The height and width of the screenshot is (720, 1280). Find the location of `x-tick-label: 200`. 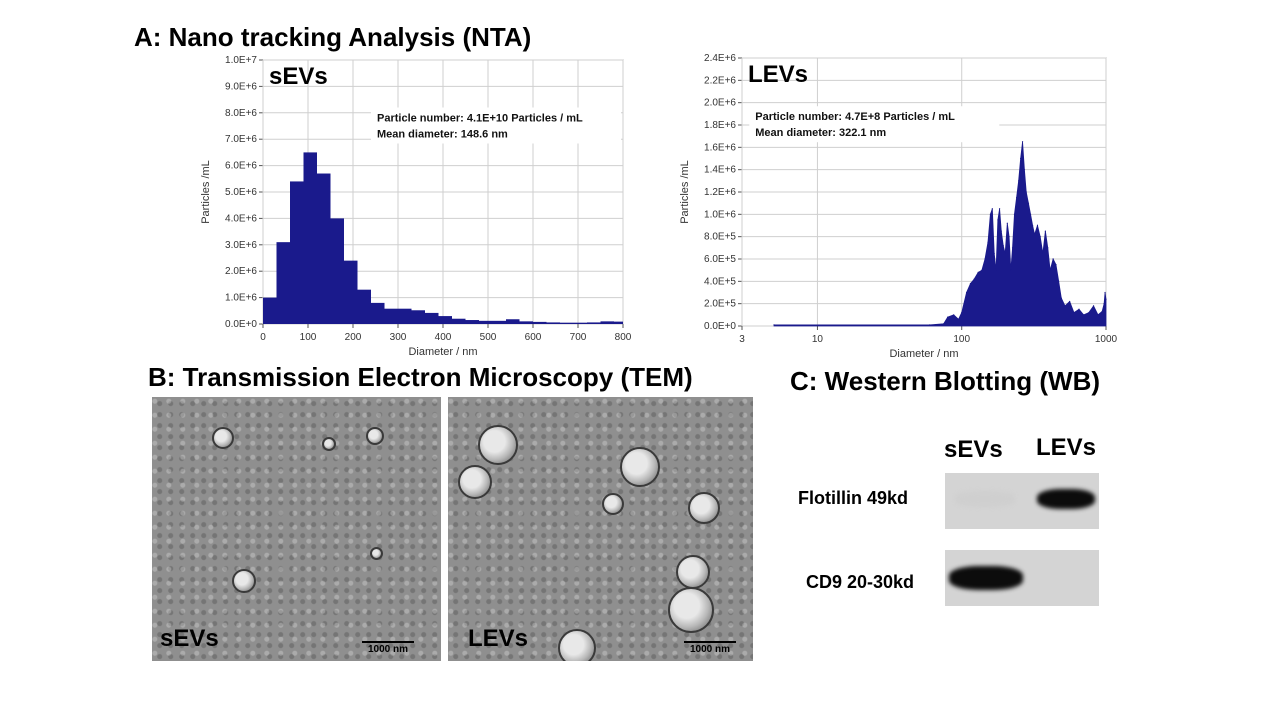

x-tick-label: 200 is located at coordinates (353, 337).